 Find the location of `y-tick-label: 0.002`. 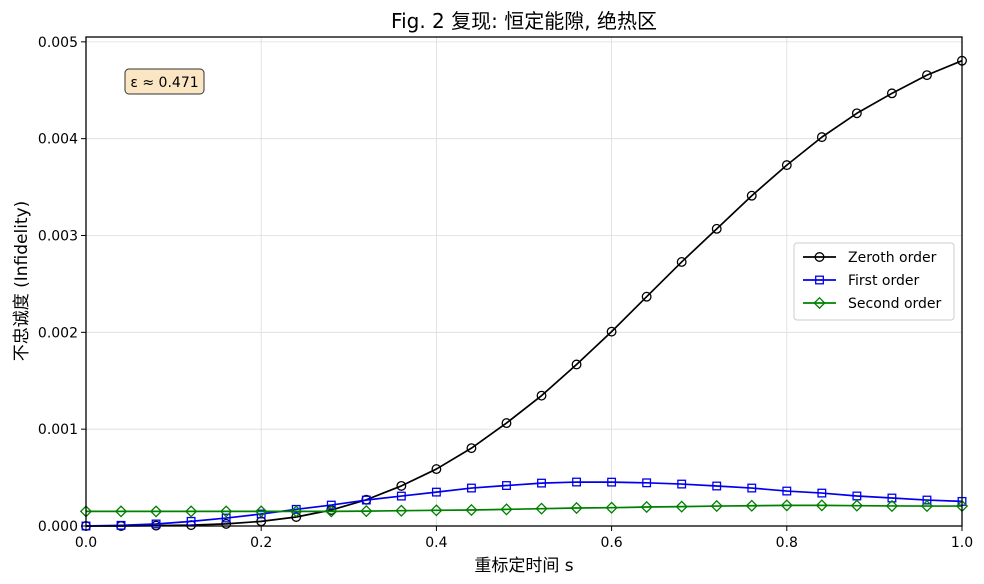

y-tick-label: 0.002 is located at coordinates (58, 333).